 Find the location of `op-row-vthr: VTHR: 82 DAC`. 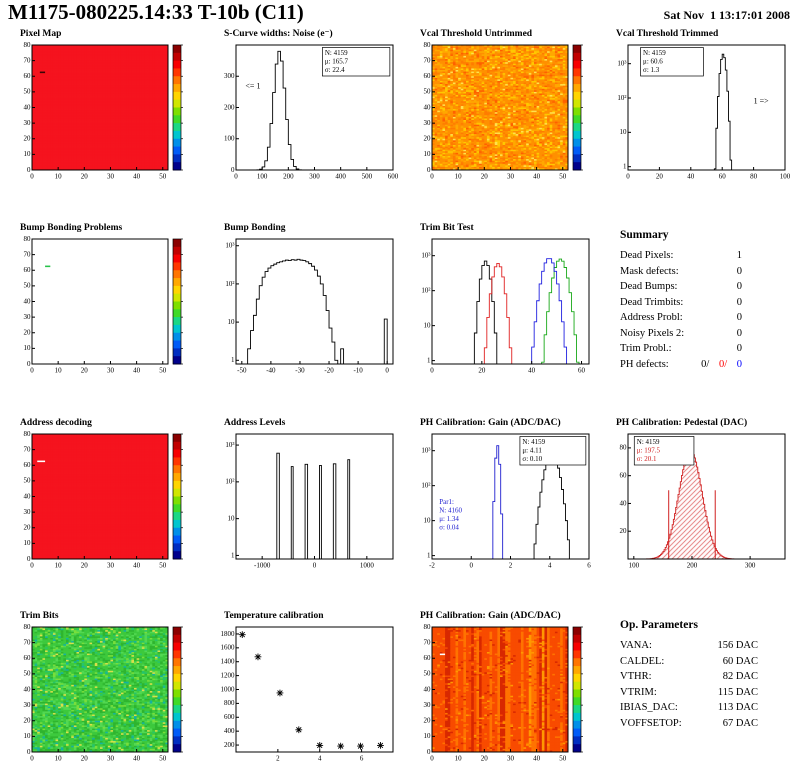

op-row-vthr: VTHR: 82 DAC is located at coordinates (689, 677).